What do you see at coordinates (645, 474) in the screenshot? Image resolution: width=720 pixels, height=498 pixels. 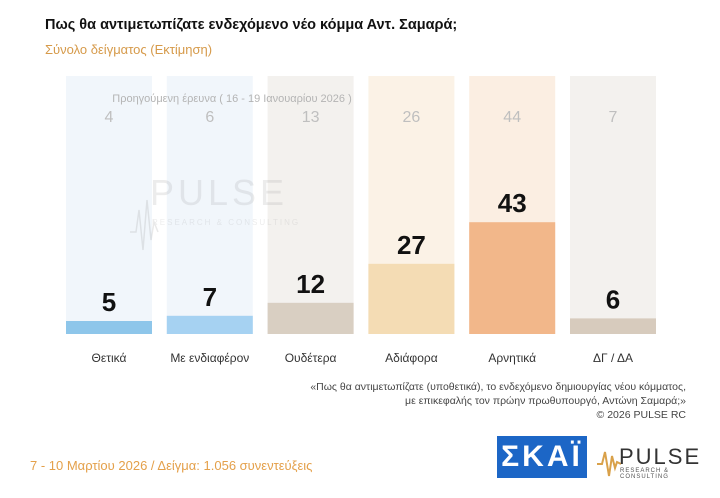 I see `pulse-logo-tagline: RESEARCH & CONSULTING` at bounding box center [645, 474].